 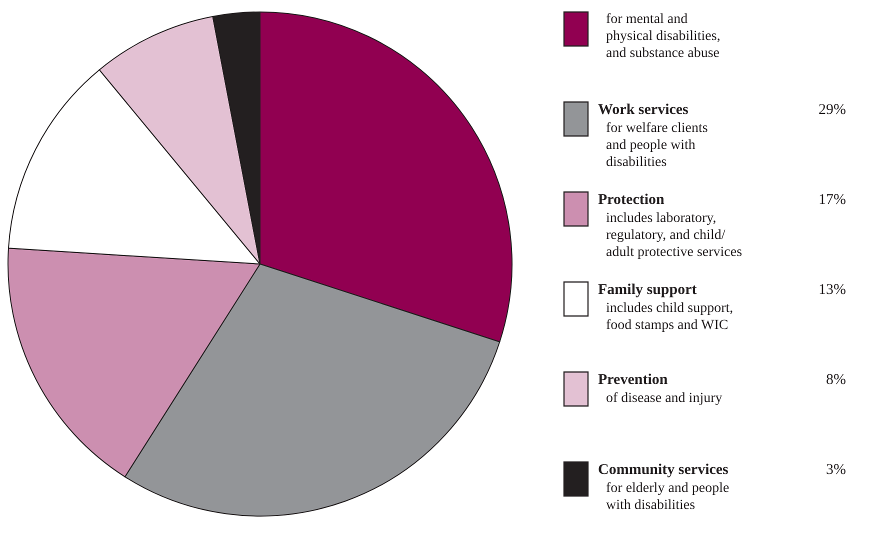 I want to click on legend-label: Work services, so click(x=643, y=110).